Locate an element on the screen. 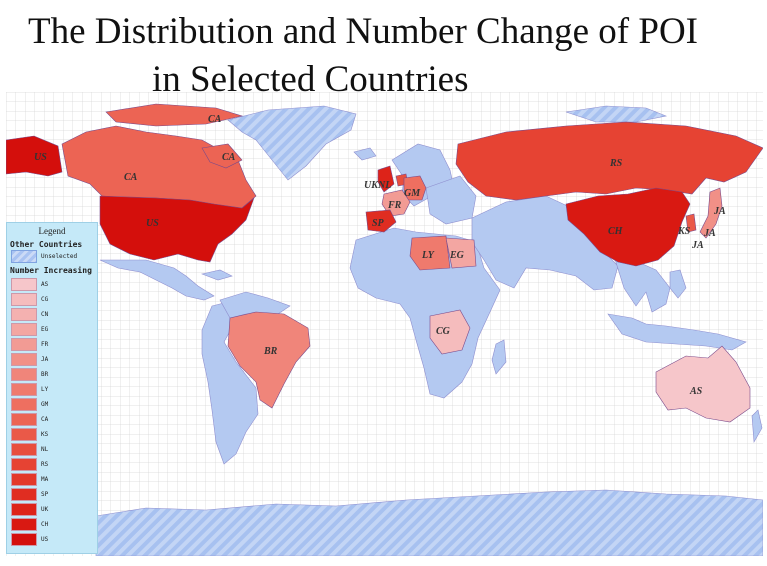 This screenshot has height=566, width=767. legend-item: UK is located at coordinates (54, 509).